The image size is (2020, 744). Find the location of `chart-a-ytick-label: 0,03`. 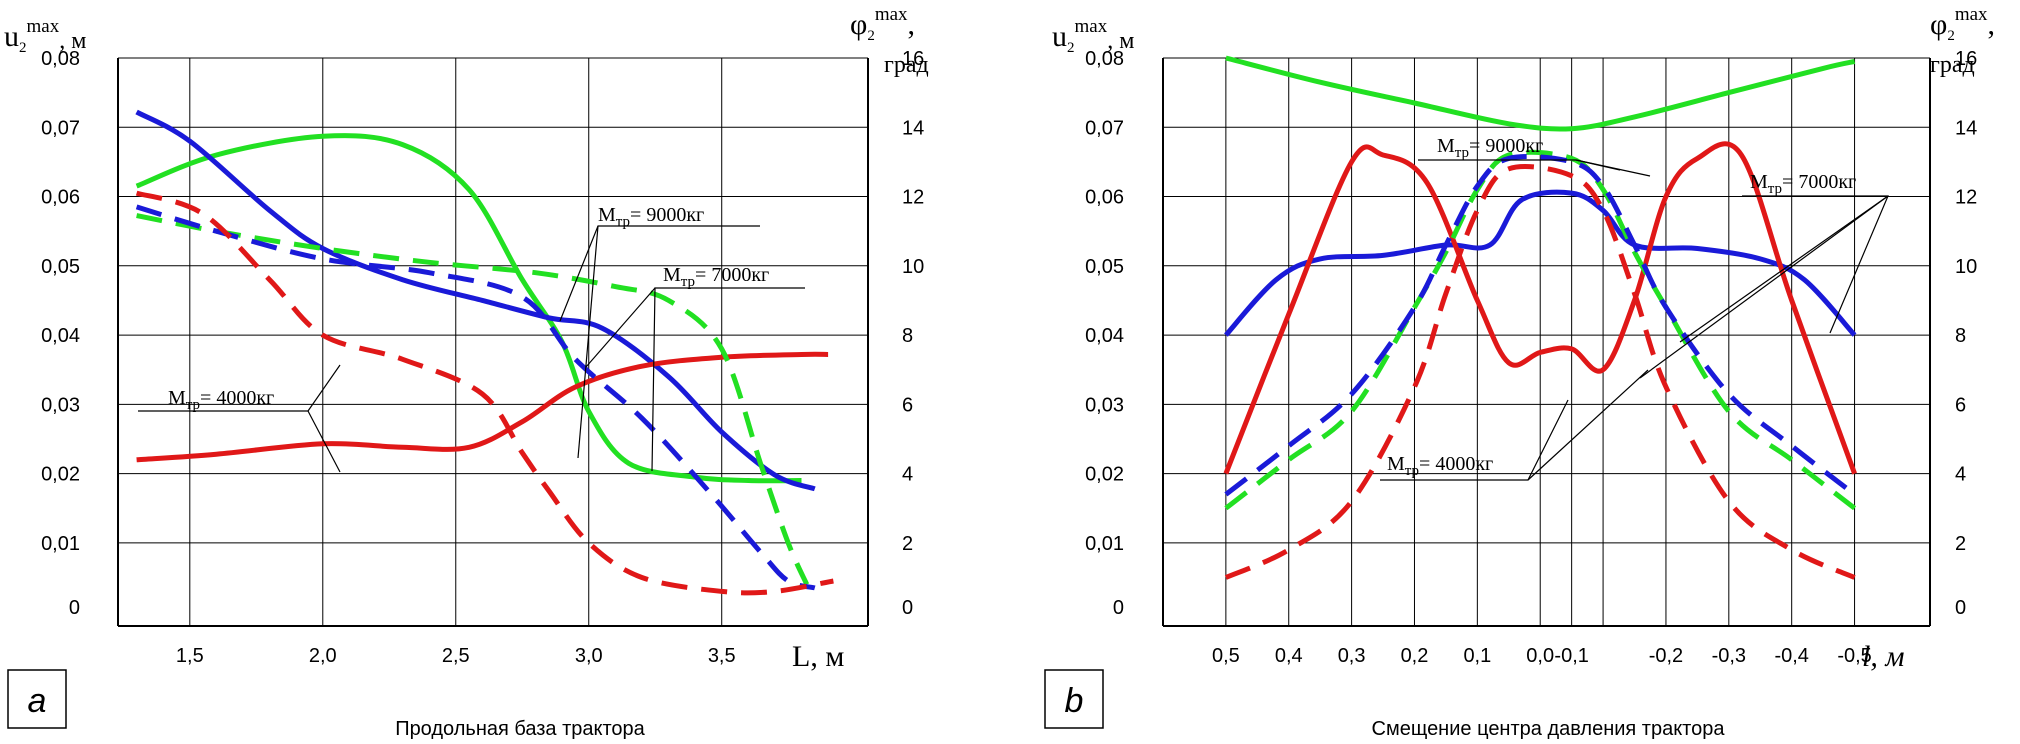

chart-a-ytick-label: 0,03 is located at coordinates (60, 405).